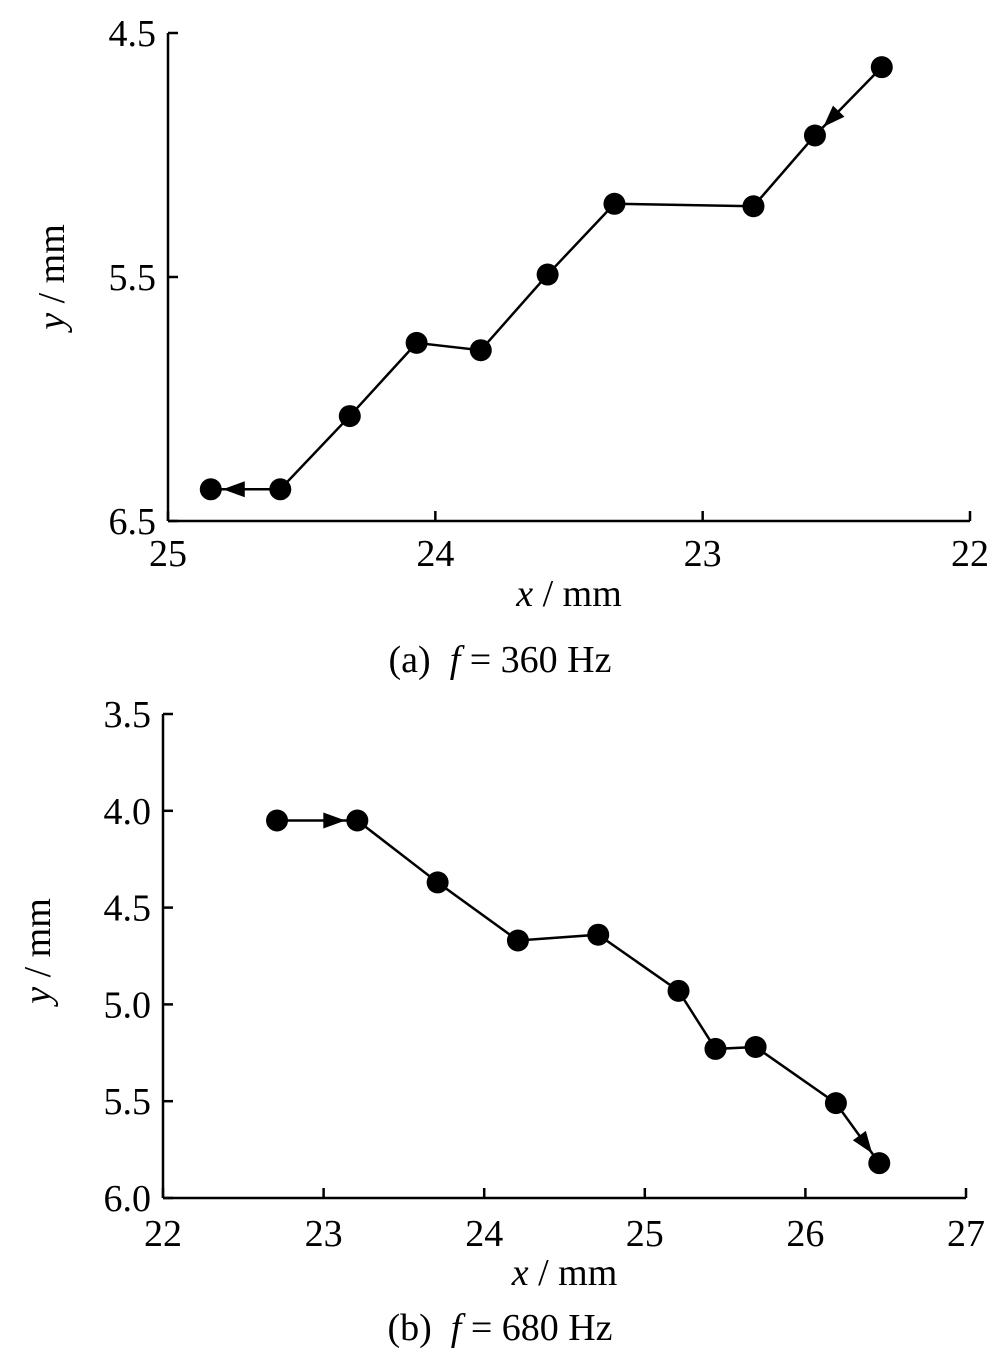  Describe the element at coordinates (805, 1234) in the screenshot. I see `x-tick-label-b: 26` at that location.